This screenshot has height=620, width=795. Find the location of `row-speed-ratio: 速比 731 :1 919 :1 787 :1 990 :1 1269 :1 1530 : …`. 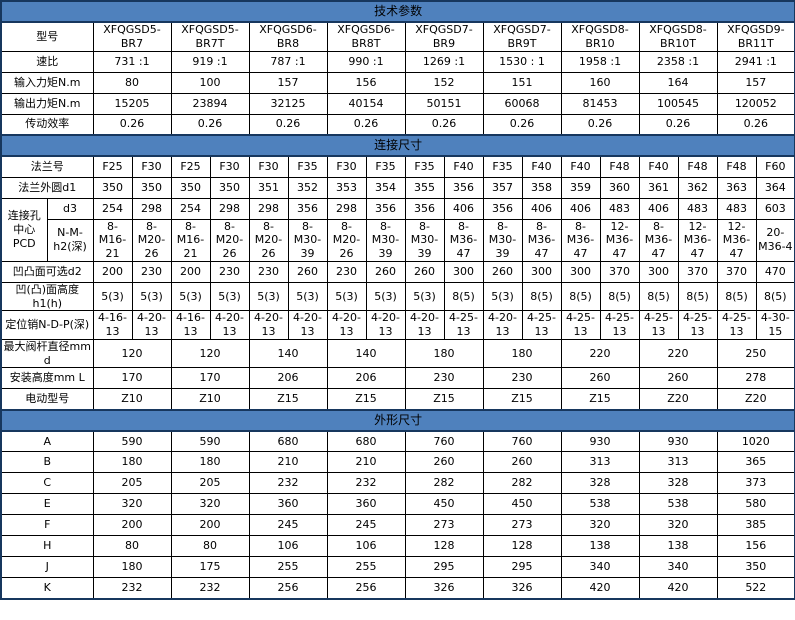

row-speed-ratio: 速比 731 :1 919 :1 787 :1 990 :1 1269 :1 1530 : … is located at coordinates (397, 61).